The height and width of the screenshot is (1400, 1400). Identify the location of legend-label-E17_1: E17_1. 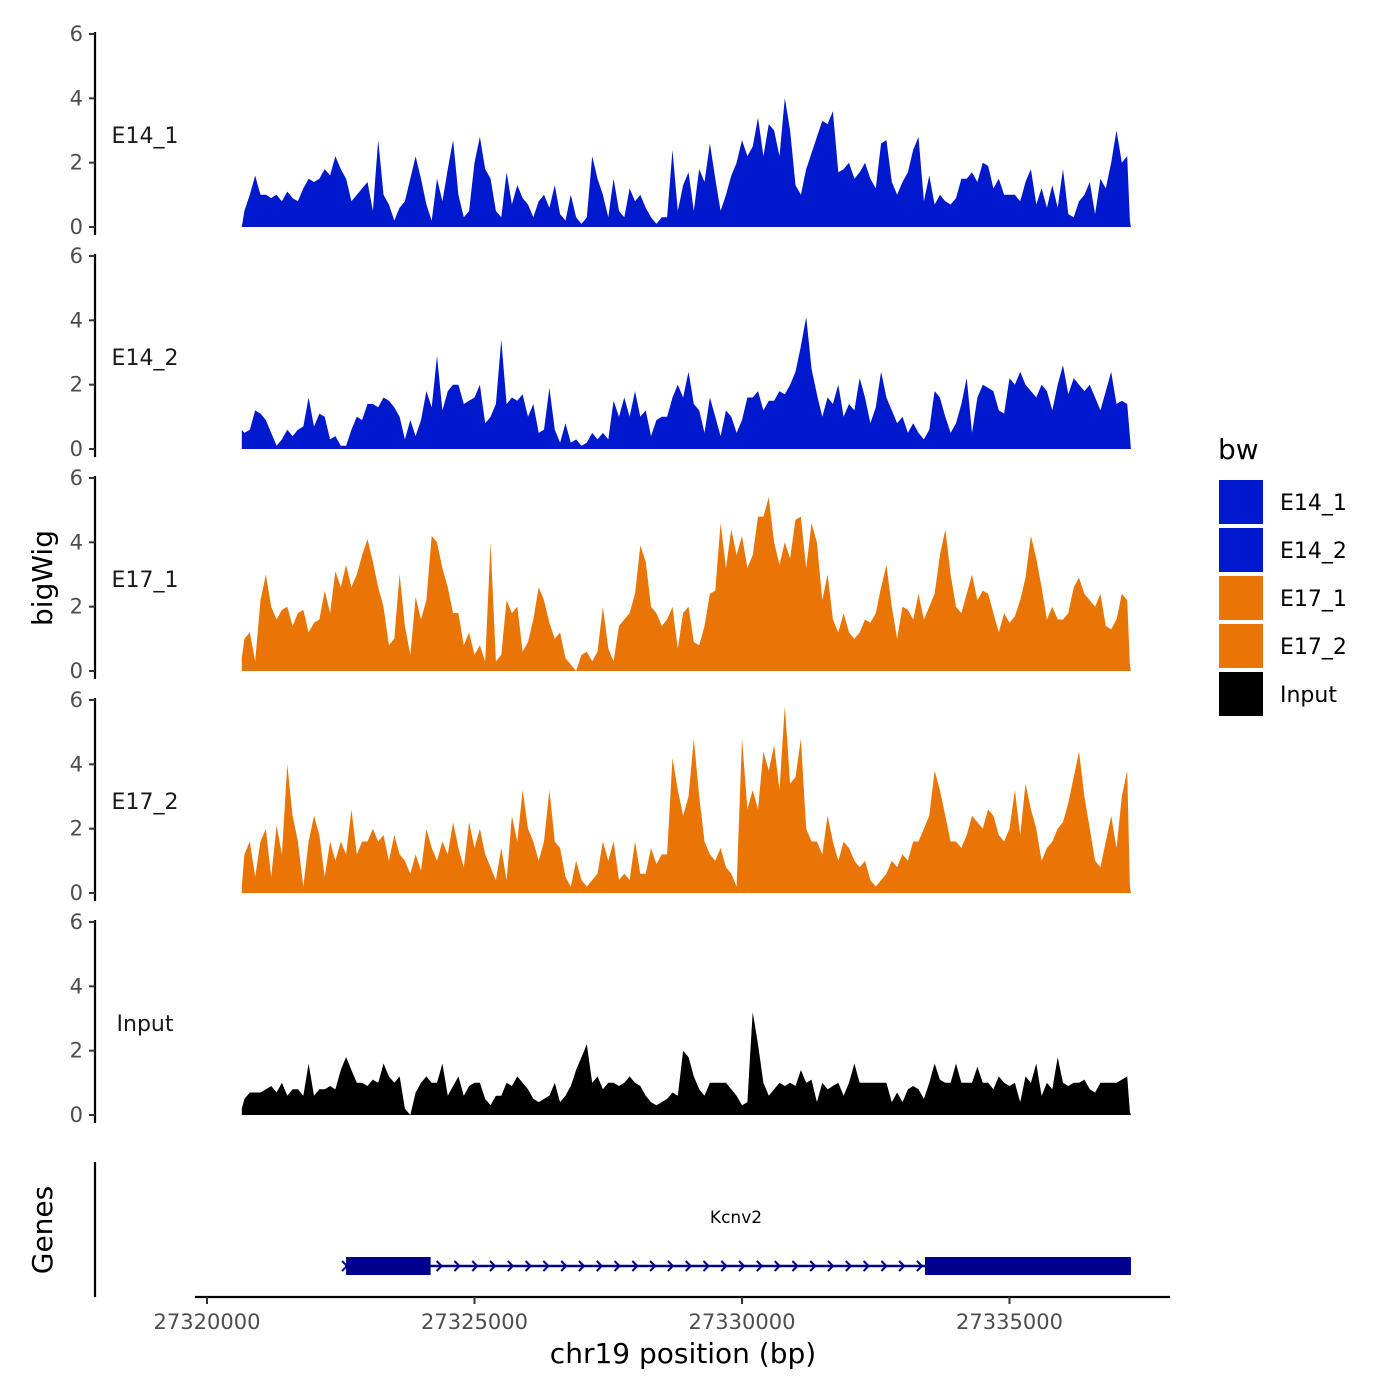
(1313, 599).